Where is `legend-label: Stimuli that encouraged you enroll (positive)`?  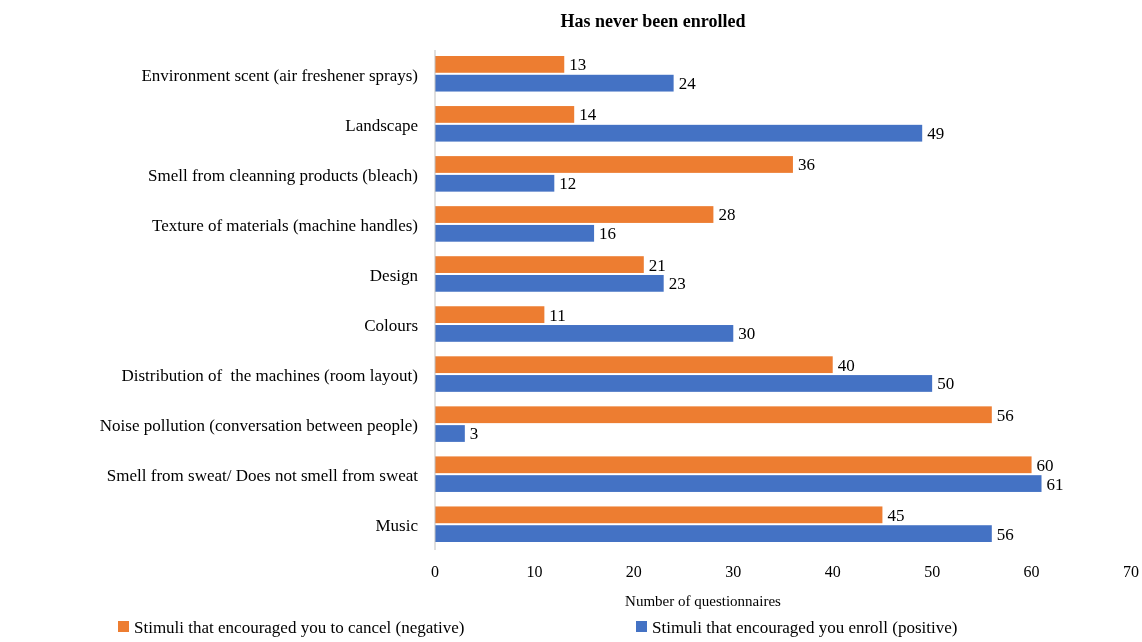 legend-label: Stimuli that encouraged you enroll (positive) is located at coordinates (805, 627).